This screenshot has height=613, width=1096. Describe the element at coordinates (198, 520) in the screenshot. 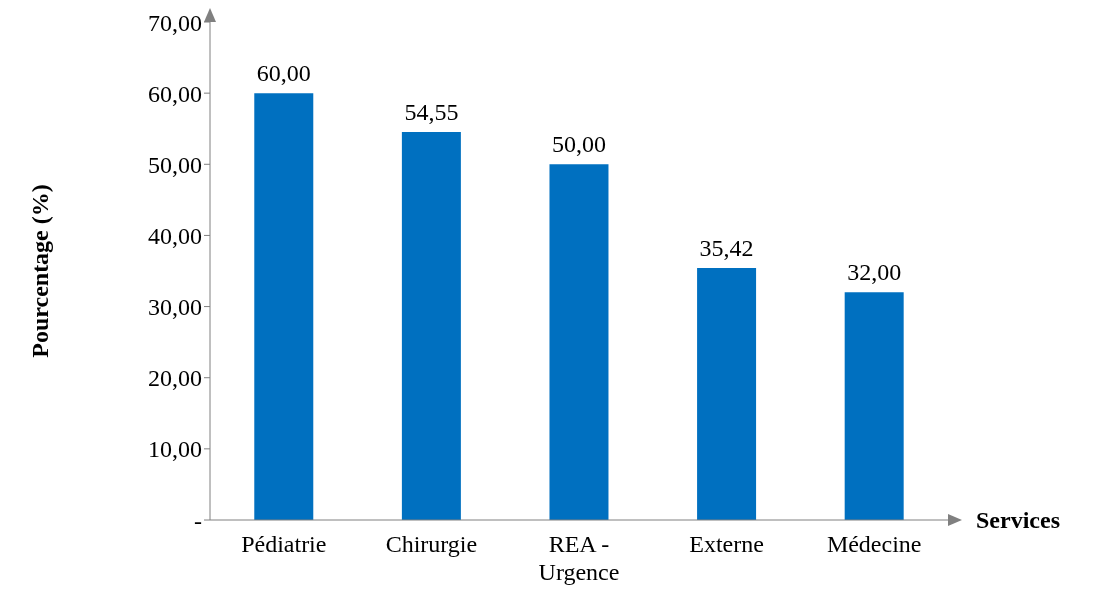

I see `y-tick-label: -` at that location.